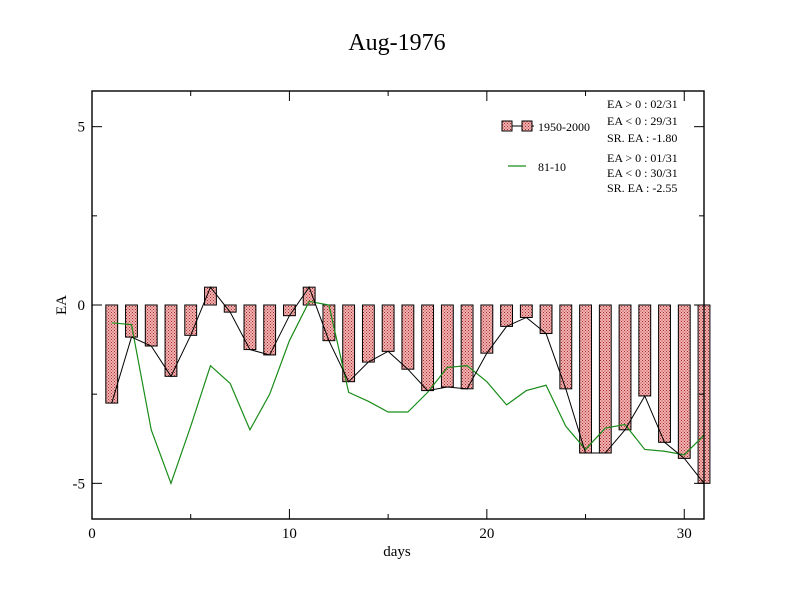 The height and width of the screenshot is (612, 792). Describe the element at coordinates (486, 534) in the screenshot. I see `x-tick-label: 20` at that location.